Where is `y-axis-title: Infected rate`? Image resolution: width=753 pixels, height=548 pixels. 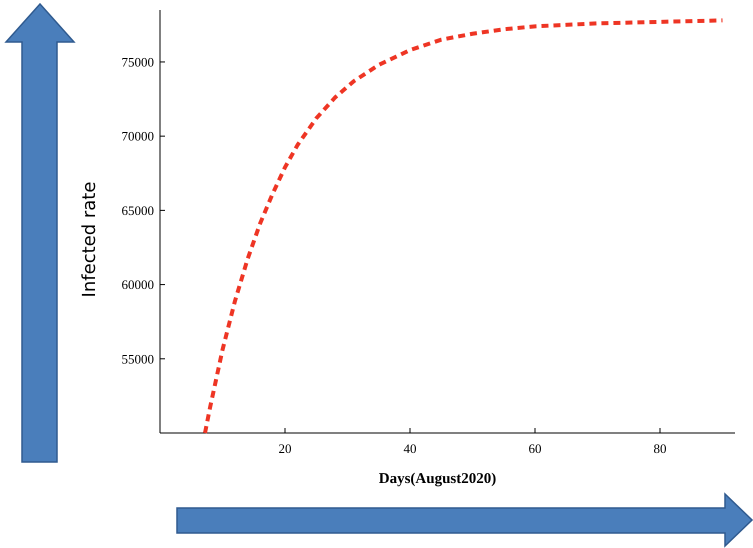 y-axis-title: Infected rate is located at coordinates (89, 240).